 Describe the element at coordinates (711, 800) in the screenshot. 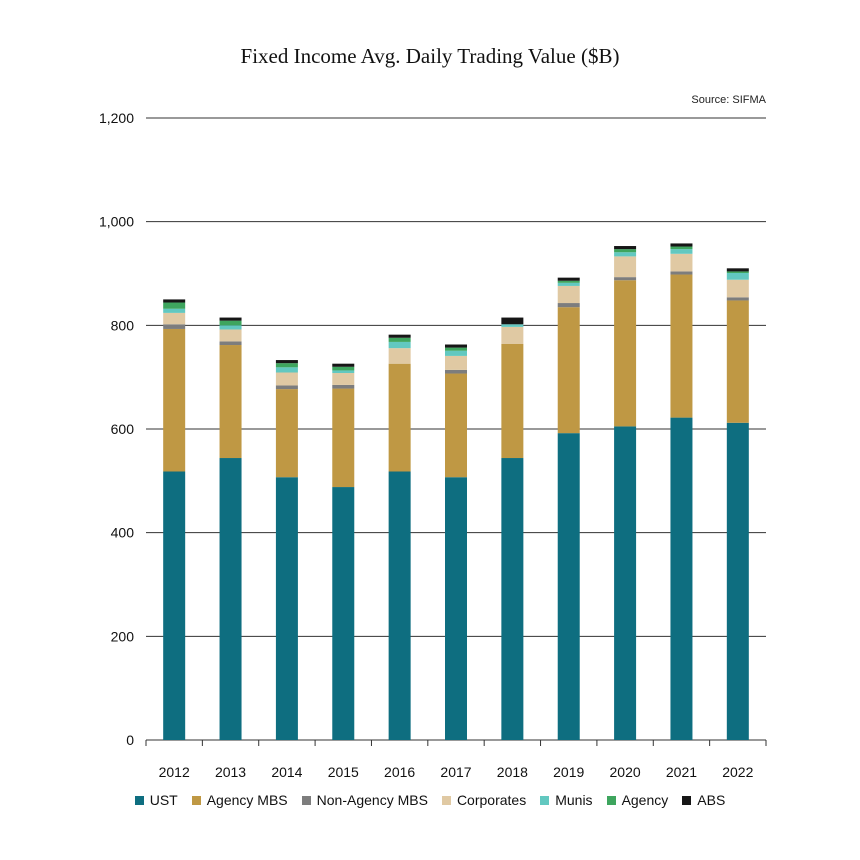

I see `legend-label: ABS` at that location.